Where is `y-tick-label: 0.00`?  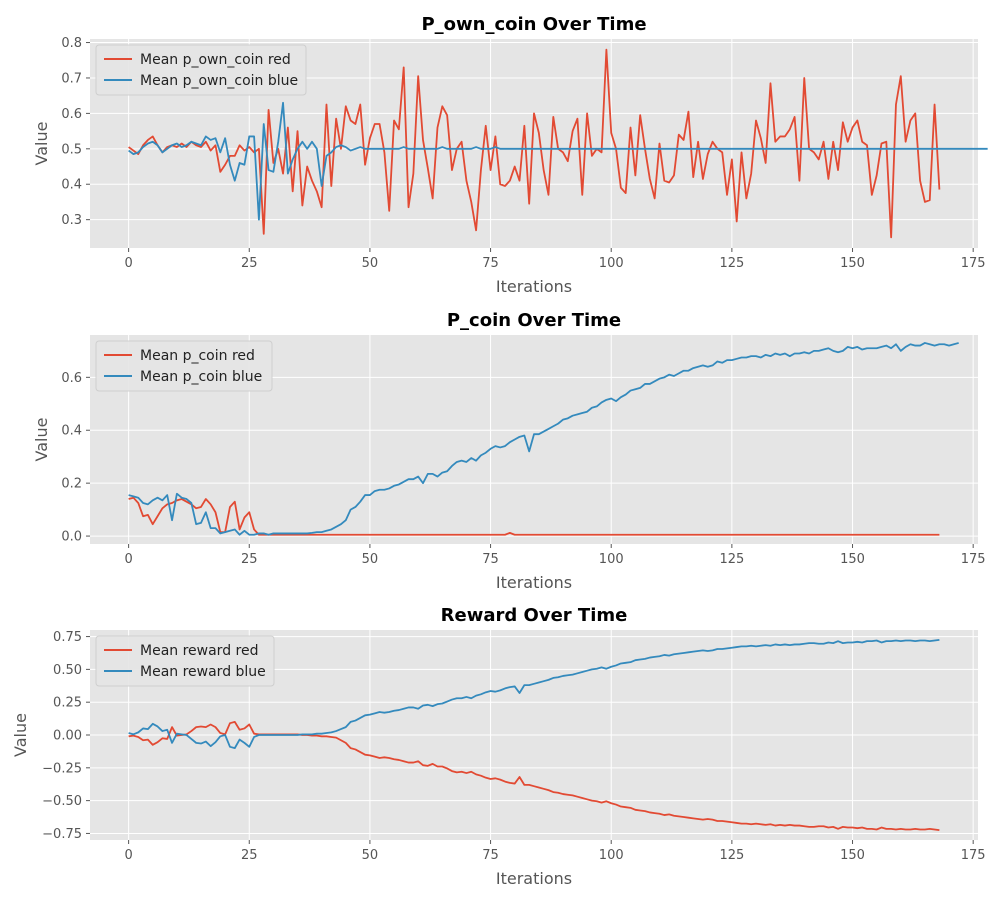 y-tick-label: 0.00 is located at coordinates (67, 736).